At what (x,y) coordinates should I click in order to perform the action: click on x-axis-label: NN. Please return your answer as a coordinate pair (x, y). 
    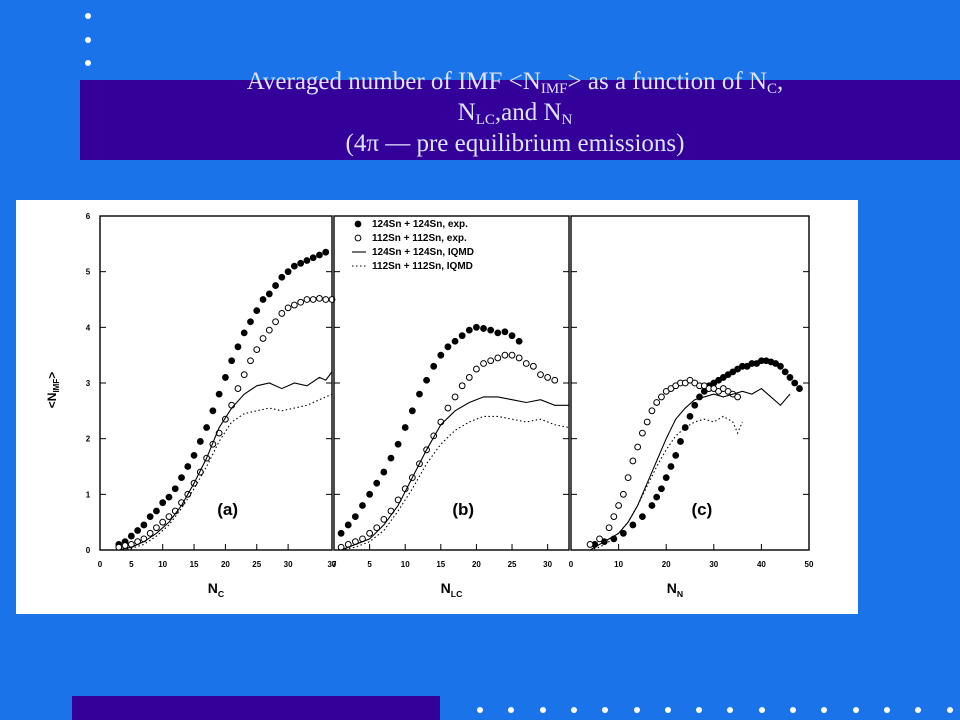
    Looking at the image, I should click on (675, 589).